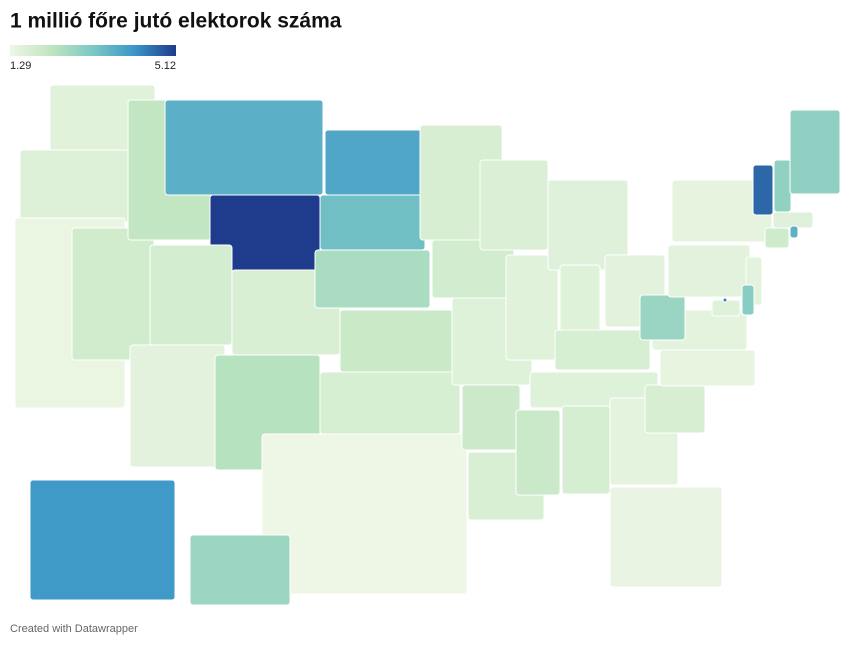  I want to click on credit: Created with Datawrapper, so click(74, 629).